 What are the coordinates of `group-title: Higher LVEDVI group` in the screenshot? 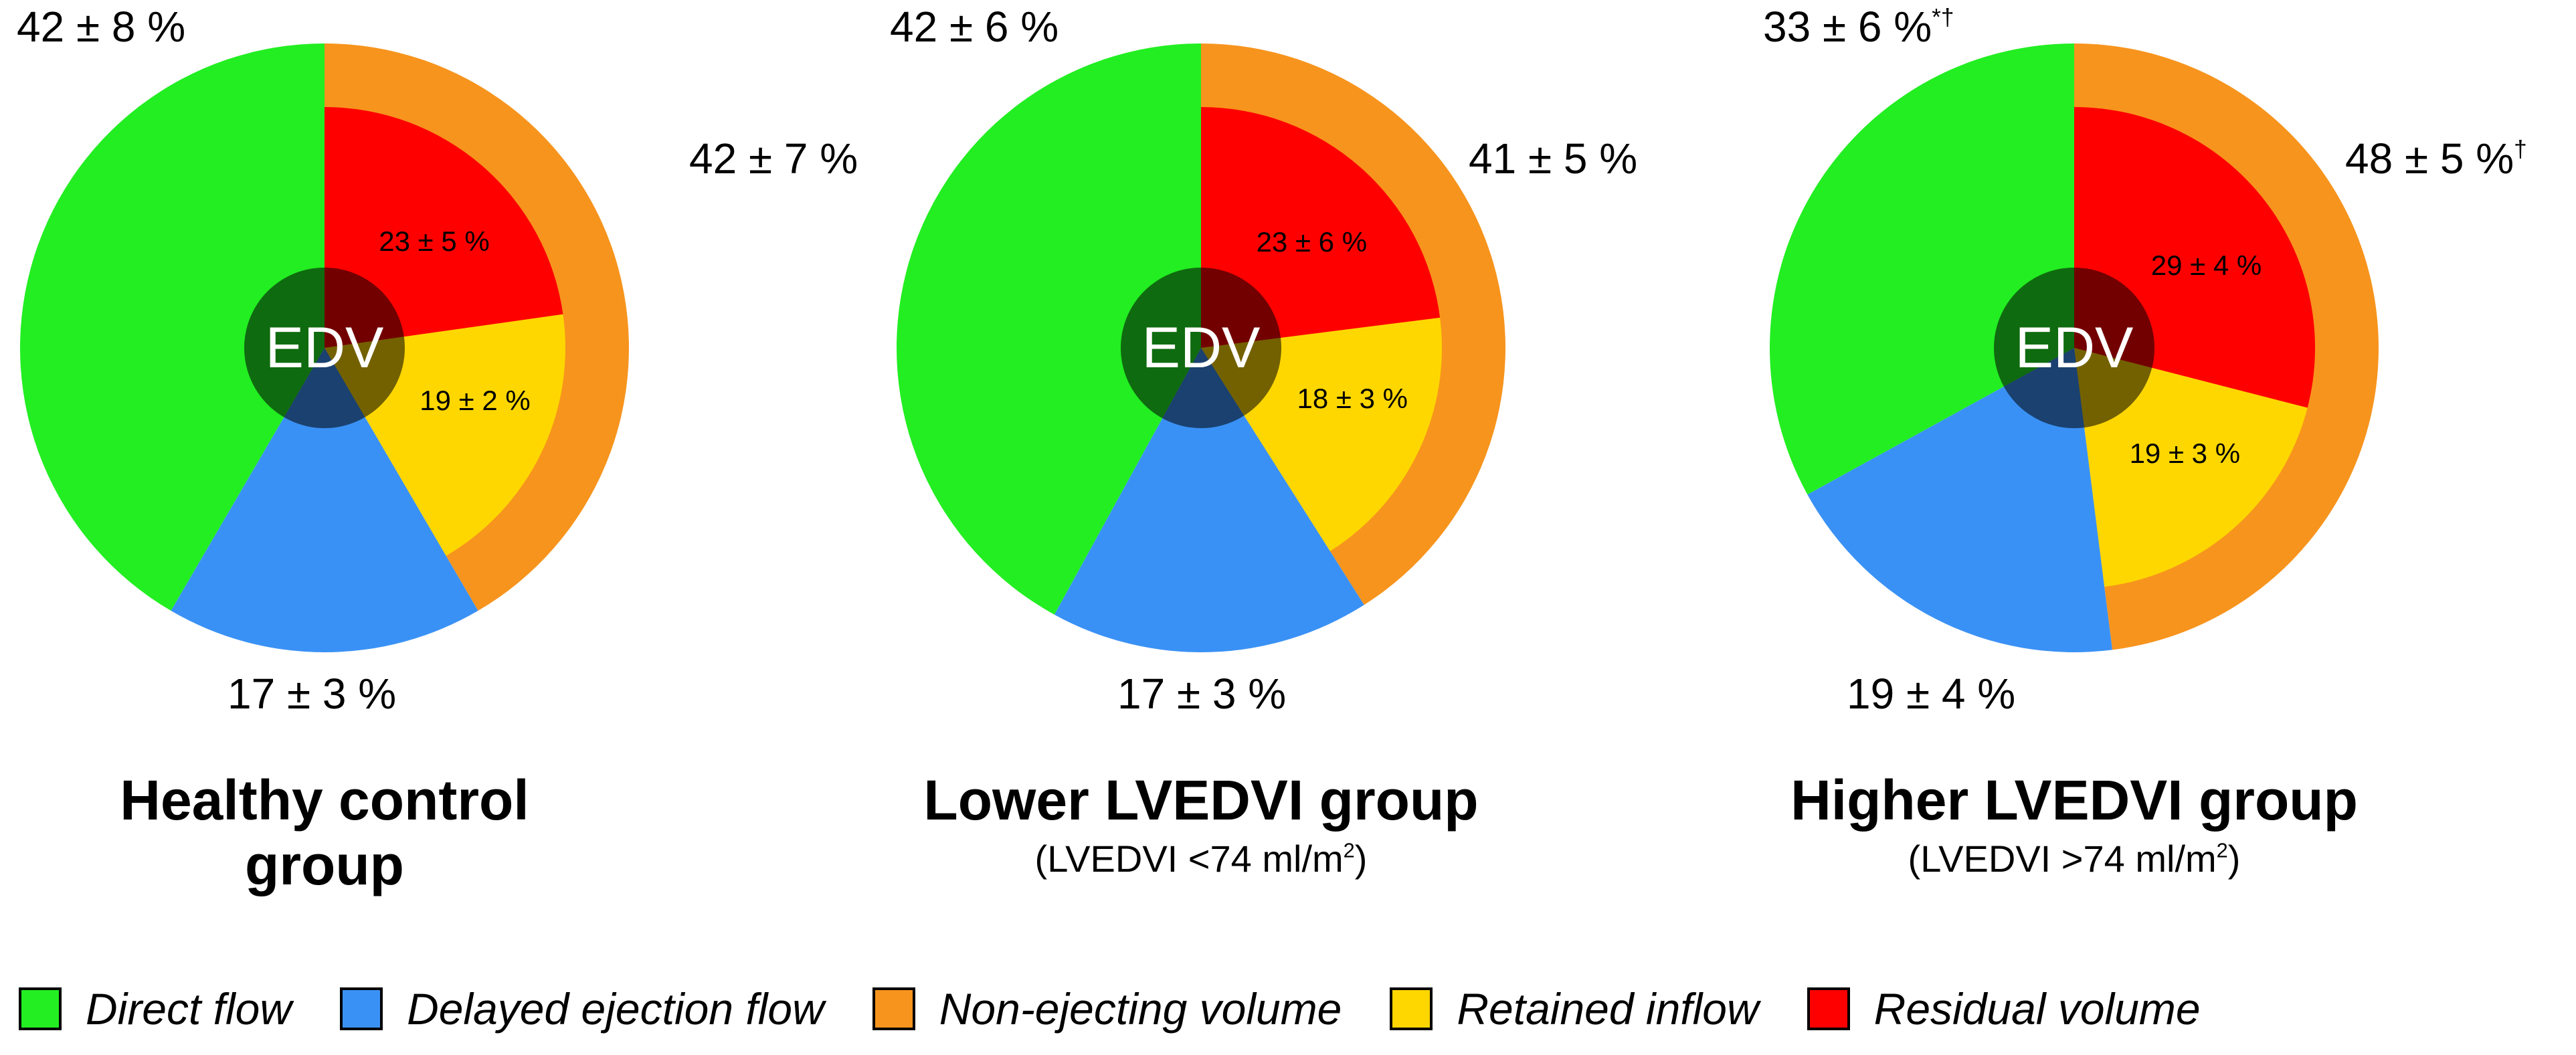 It's located at (2074, 800).